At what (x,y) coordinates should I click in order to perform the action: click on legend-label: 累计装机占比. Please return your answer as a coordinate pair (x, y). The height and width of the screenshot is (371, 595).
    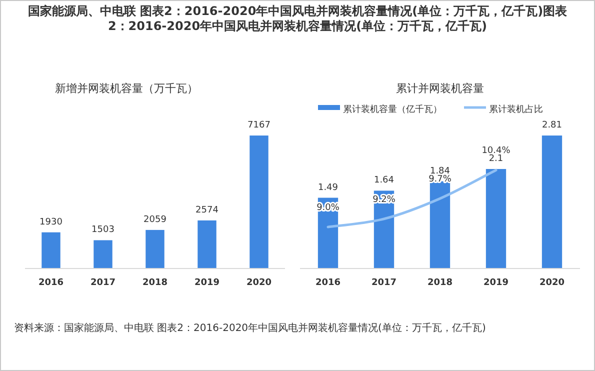
    Looking at the image, I should click on (516, 110).